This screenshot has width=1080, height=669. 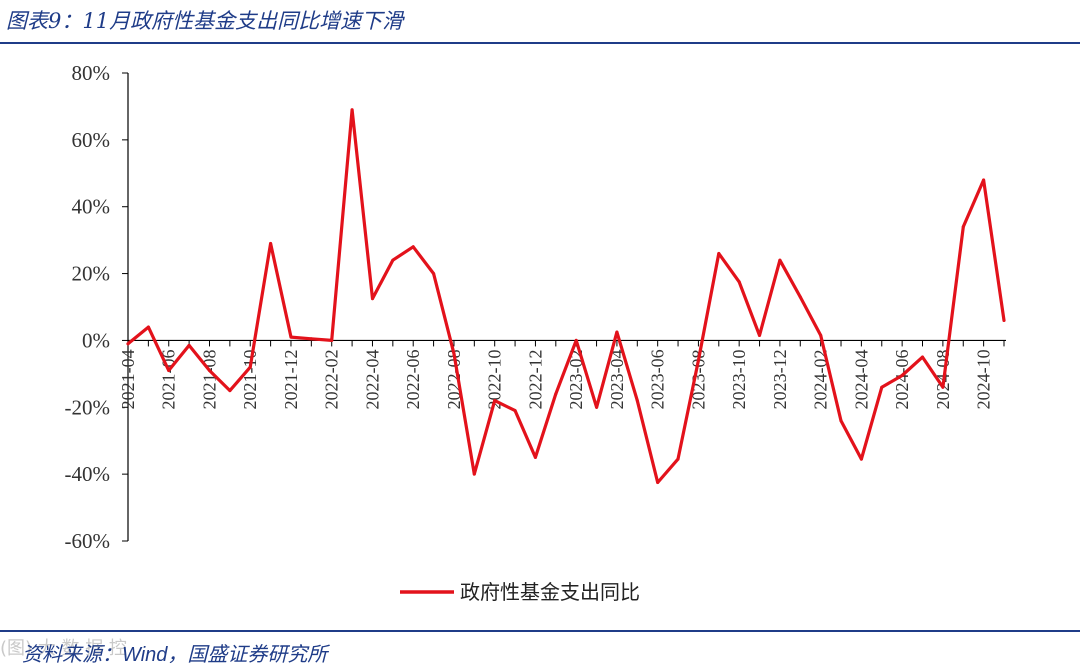 What do you see at coordinates (88, 541) in the screenshot?
I see `y-tick-label: -60%` at bounding box center [88, 541].